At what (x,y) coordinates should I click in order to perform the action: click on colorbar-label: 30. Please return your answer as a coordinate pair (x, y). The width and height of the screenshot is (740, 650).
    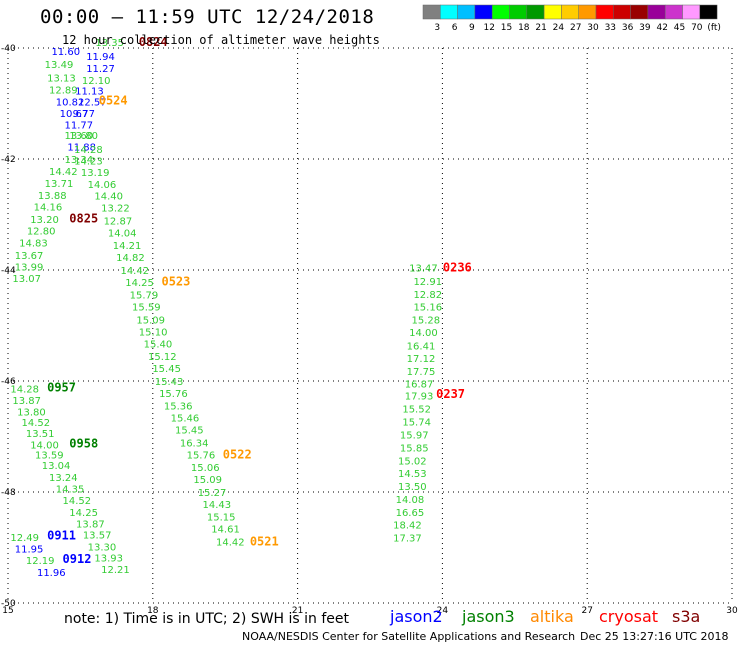
    Looking at the image, I should click on (593, 28).